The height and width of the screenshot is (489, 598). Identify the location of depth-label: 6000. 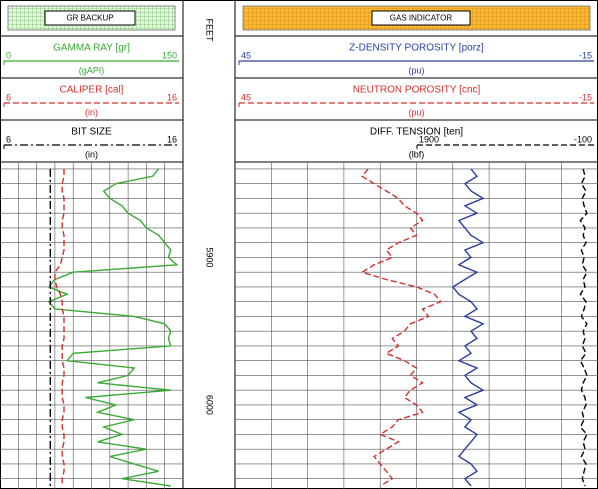
(210, 405).